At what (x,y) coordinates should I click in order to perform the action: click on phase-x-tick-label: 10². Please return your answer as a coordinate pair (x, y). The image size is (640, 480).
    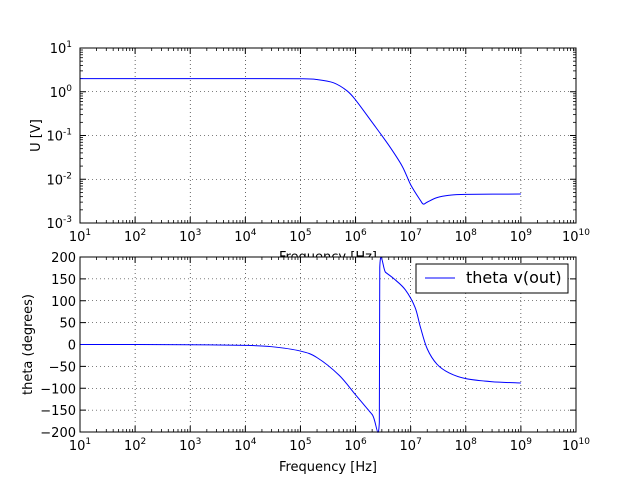
    Looking at the image, I should click on (135, 445).